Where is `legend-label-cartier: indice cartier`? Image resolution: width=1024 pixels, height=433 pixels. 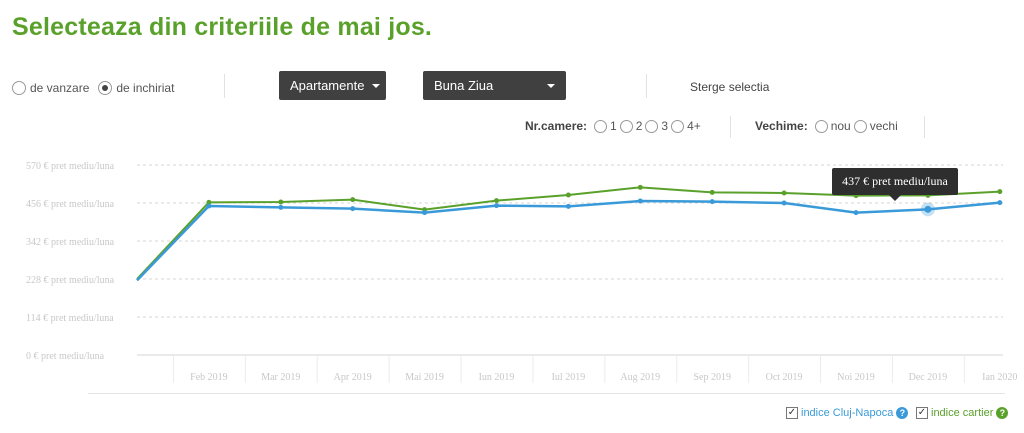
legend-label-cartier: indice cartier is located at coordinates (962, 413).